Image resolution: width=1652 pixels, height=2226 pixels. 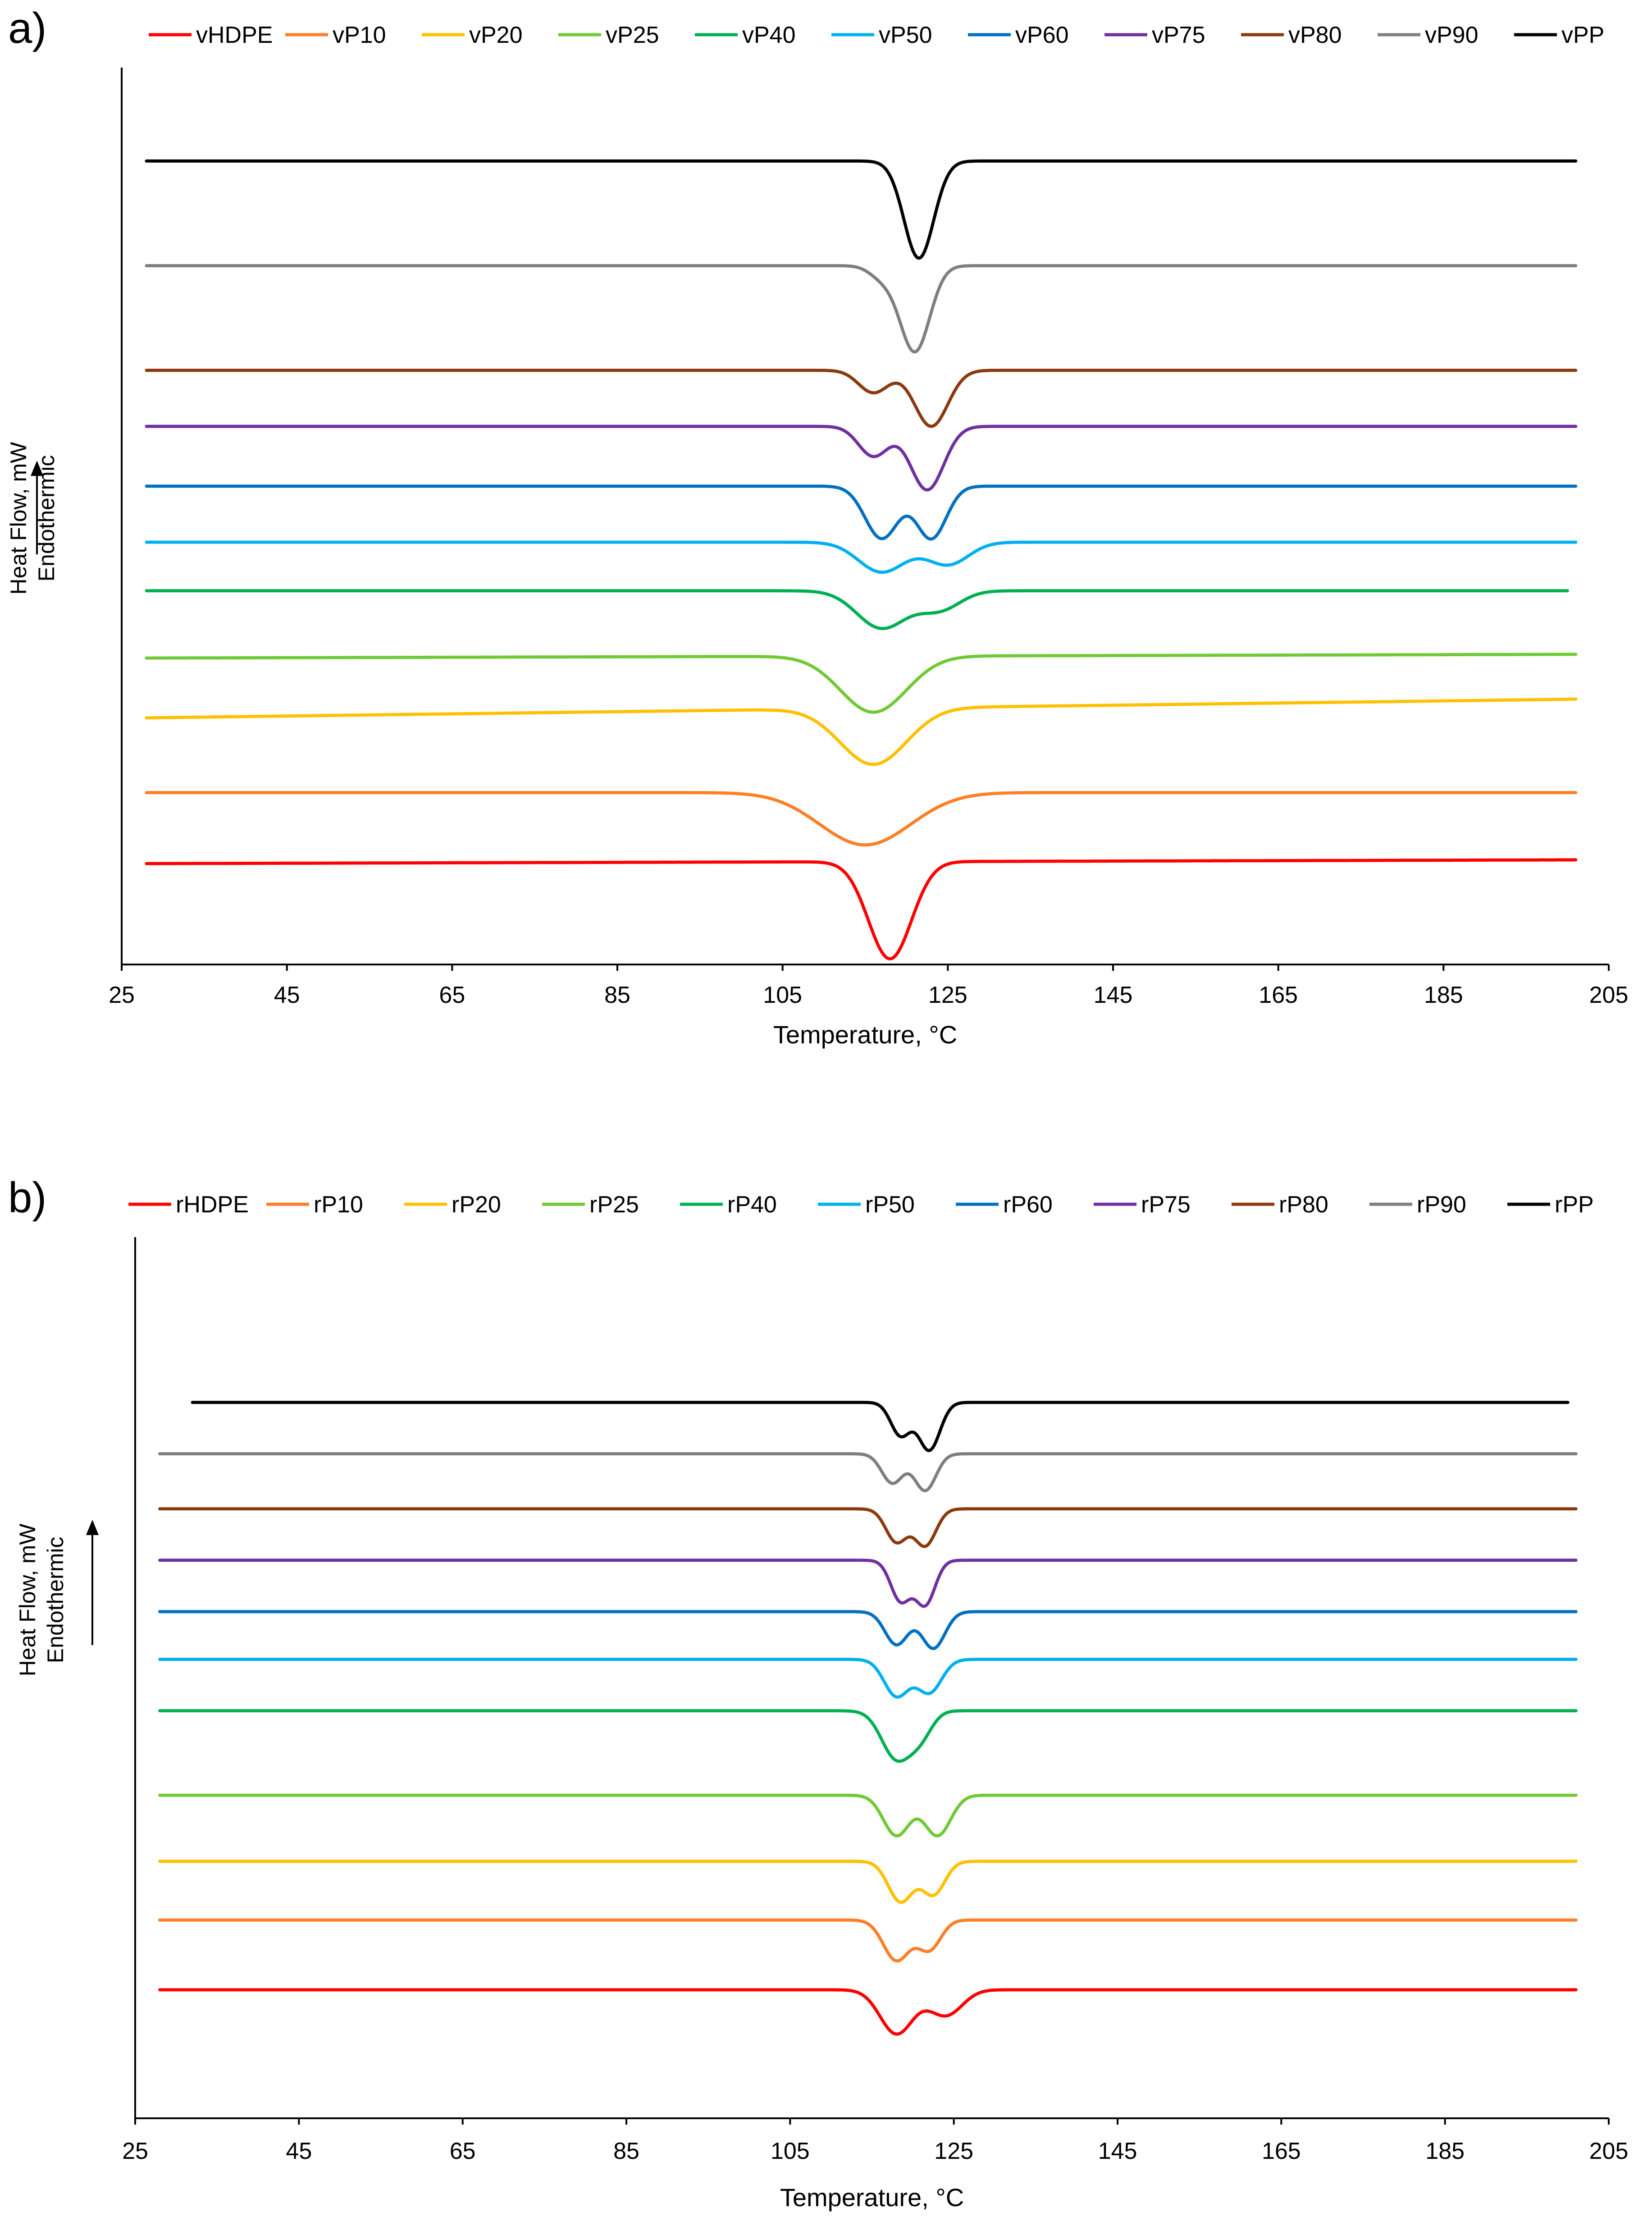 I want to click on series-line-rHDPE, so click(x=868, y=2012).